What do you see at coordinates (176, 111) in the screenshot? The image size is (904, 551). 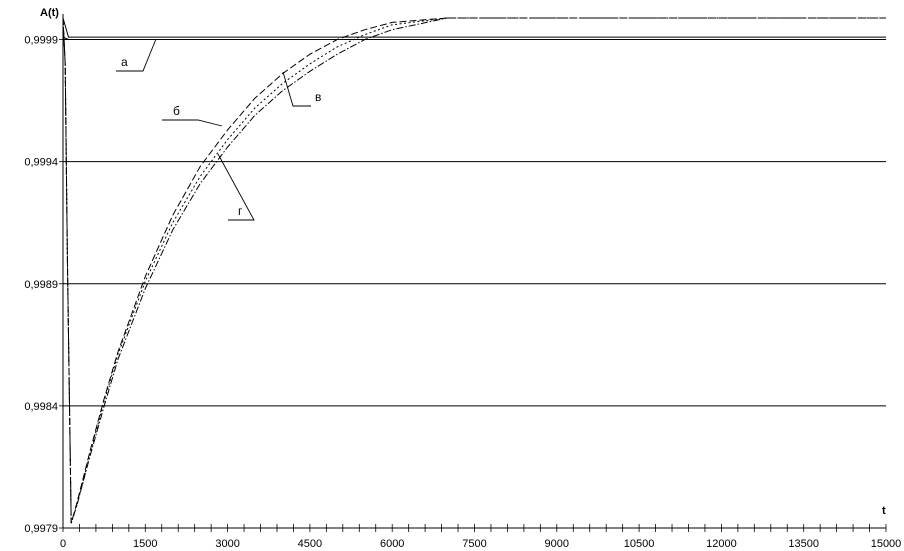 I see `curve-label: б` at bounding box center [176, 111].